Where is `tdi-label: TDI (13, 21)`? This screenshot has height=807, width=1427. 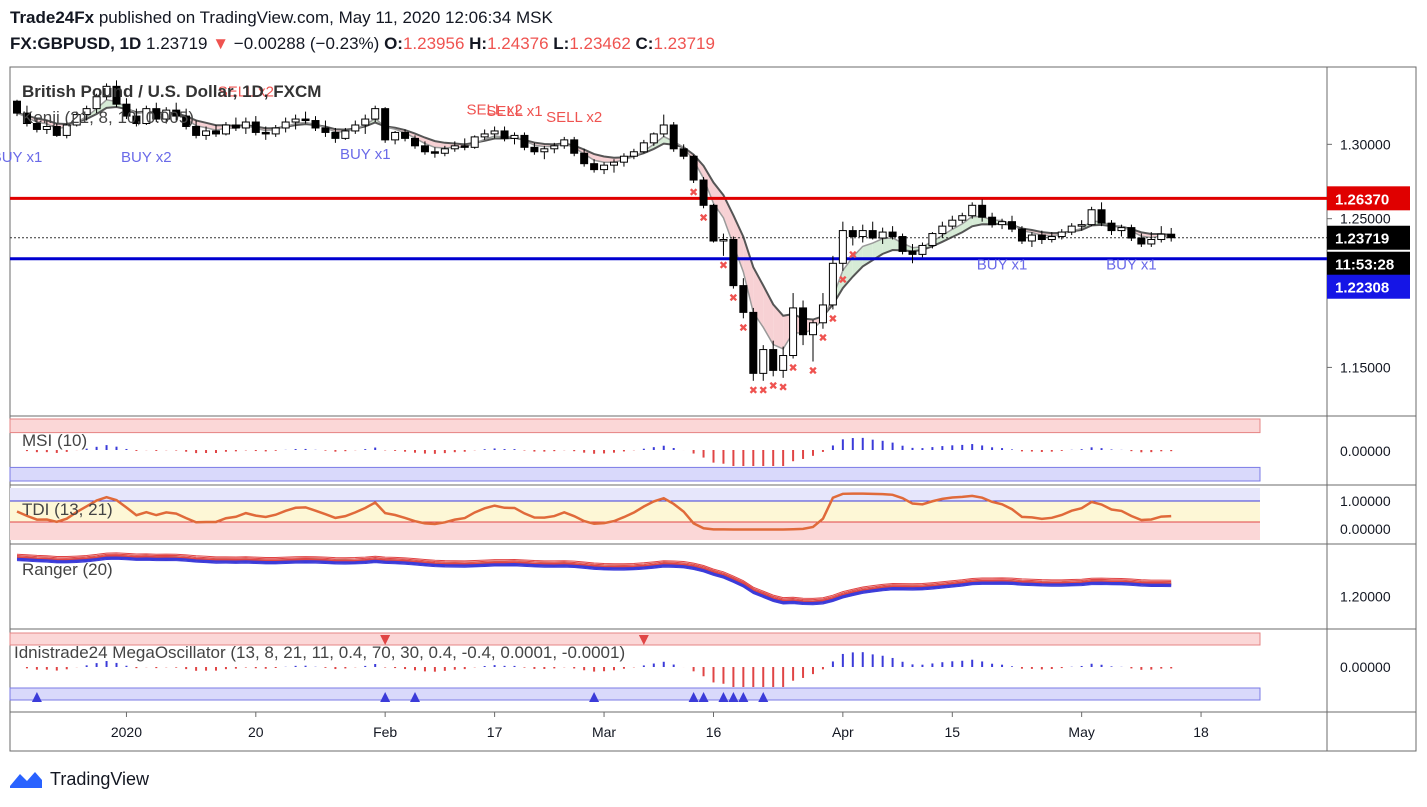
tdi-label: TDI (13, 21) is located at coordinates (67, 509).